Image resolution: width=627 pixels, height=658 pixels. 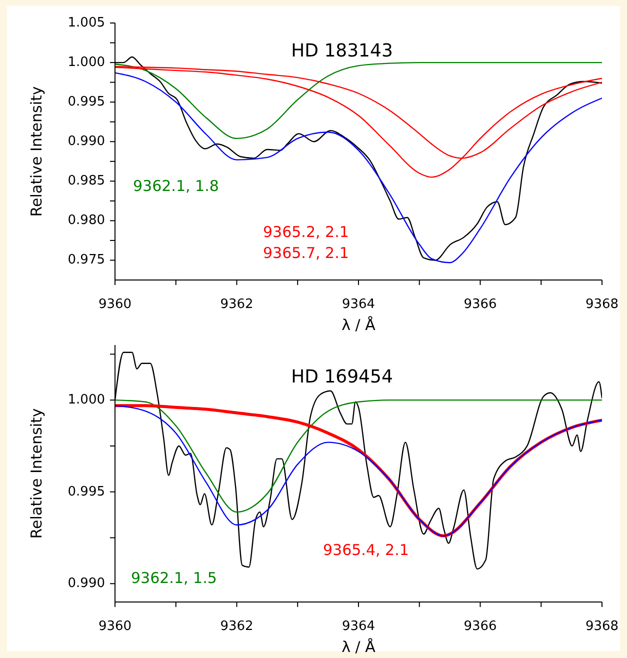 I want to click on annotation: 9365.2, 2.1, so click(x=306, y=232).